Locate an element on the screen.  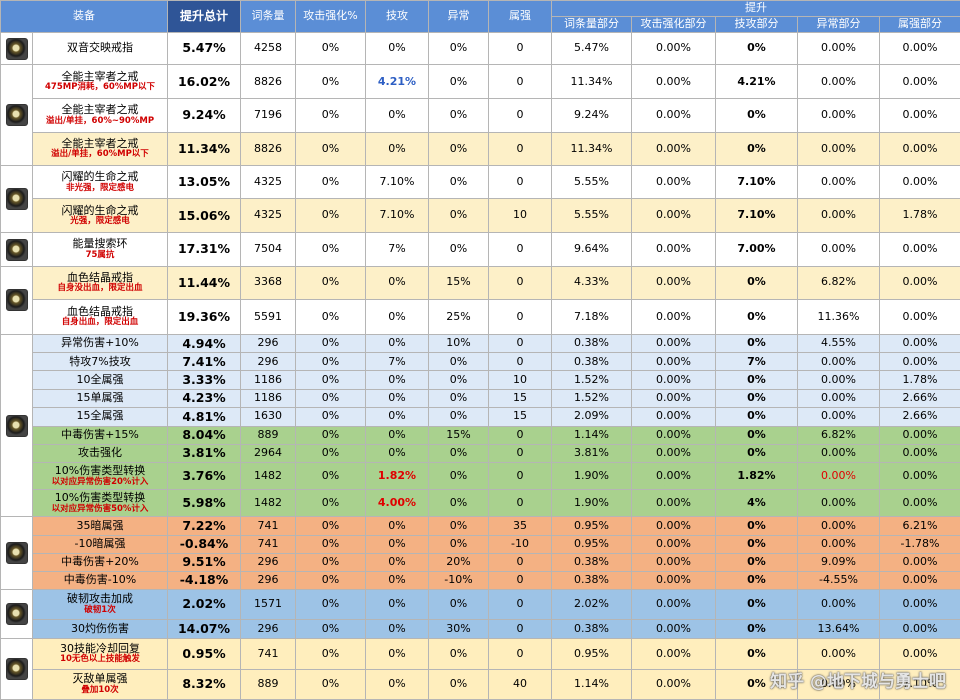
value-cell: 8.04% is located at coordinates (204, 435).